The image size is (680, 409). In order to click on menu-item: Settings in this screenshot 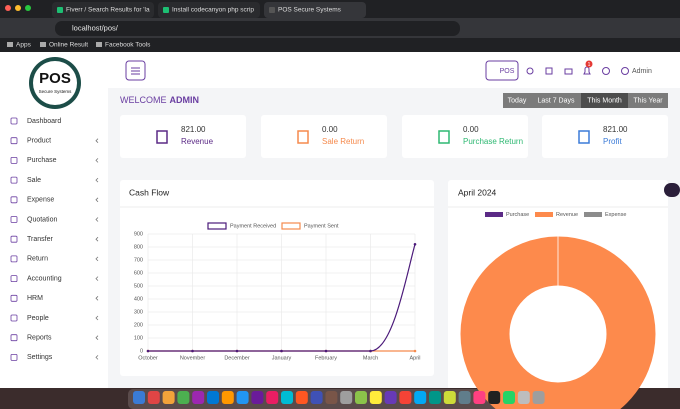, I will do `click(40, 357)`.